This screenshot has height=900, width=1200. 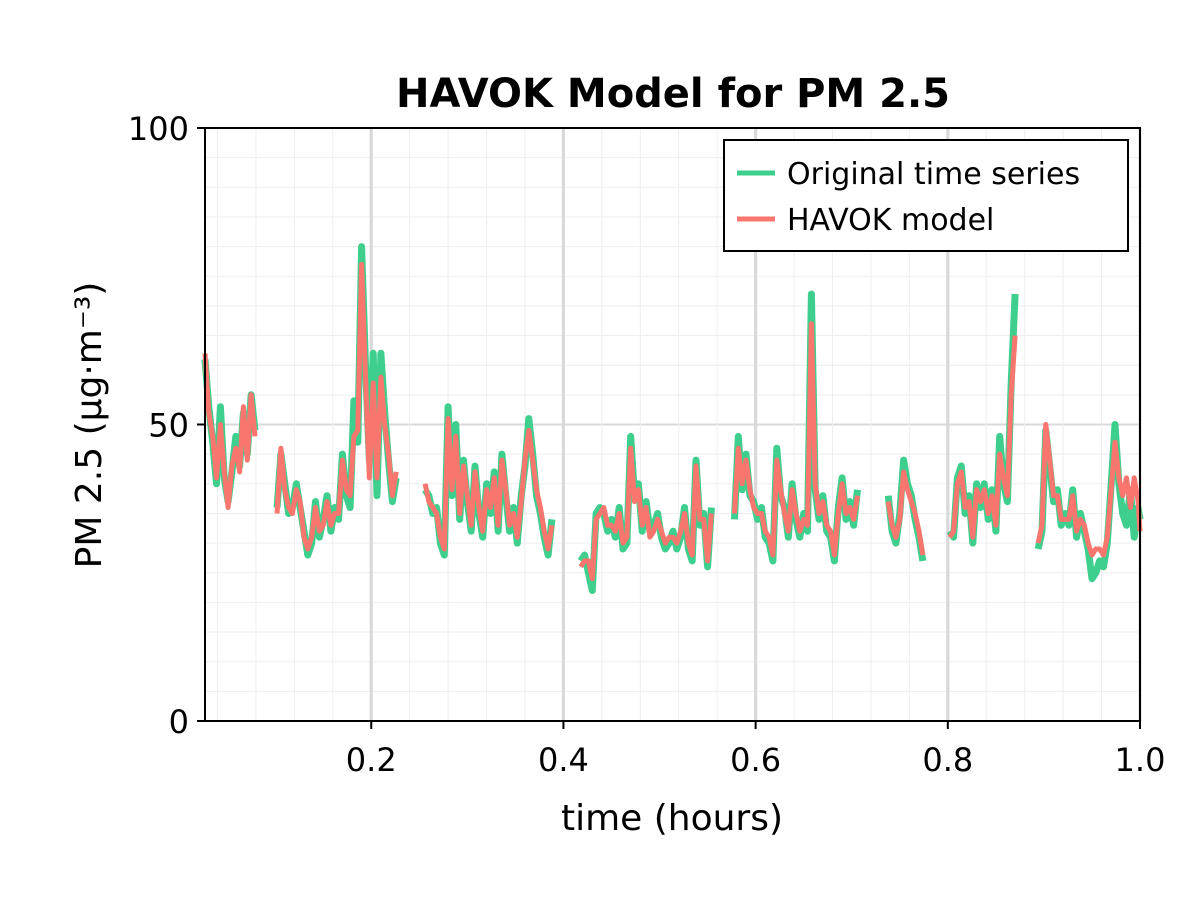 What do you see at coordinates (1140, 760) in the screenshot?
I see `x-tick-label: 1.0` at bounding box center [1140, 760].